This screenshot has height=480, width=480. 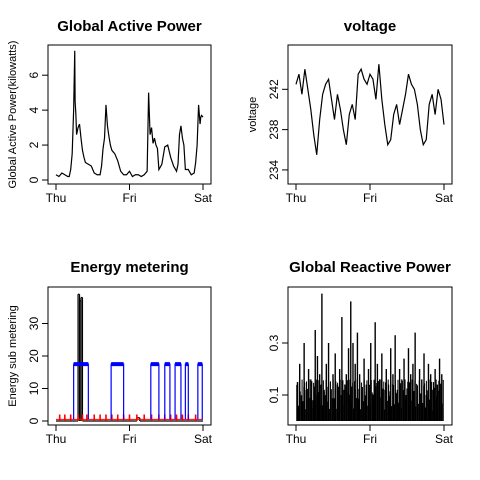 I want to click on y-tick-label: 30, so click(x=34, y=324).